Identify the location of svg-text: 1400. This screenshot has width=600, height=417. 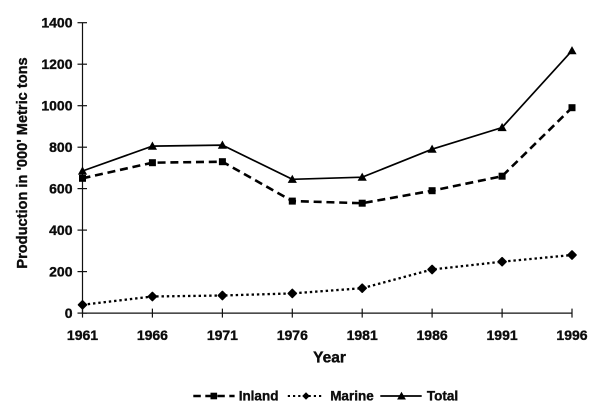
(56, 23).